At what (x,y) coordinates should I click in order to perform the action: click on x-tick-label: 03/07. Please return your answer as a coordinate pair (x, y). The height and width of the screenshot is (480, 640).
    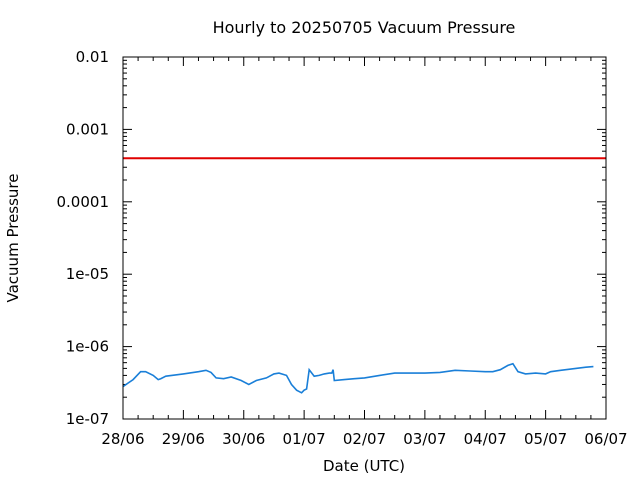
    Looking at the image, I should click on (424, 439).